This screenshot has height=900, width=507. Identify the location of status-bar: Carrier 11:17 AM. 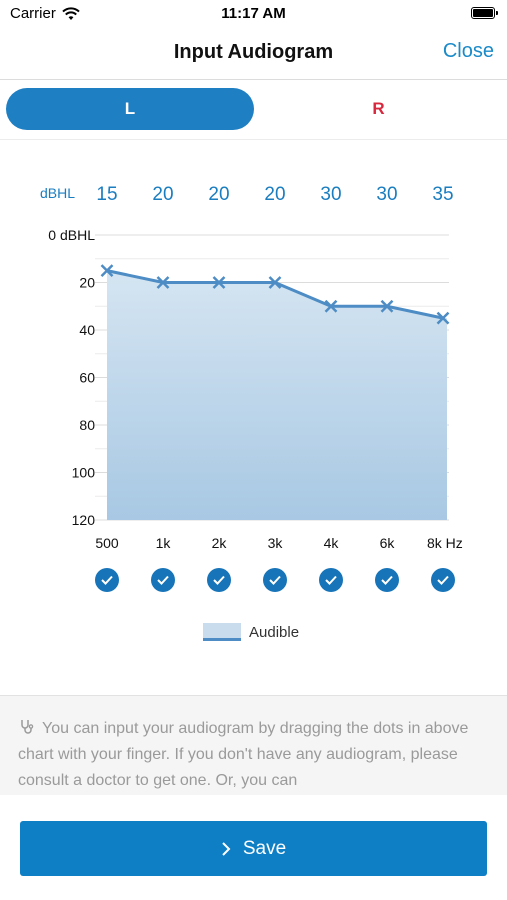
(253, 14).